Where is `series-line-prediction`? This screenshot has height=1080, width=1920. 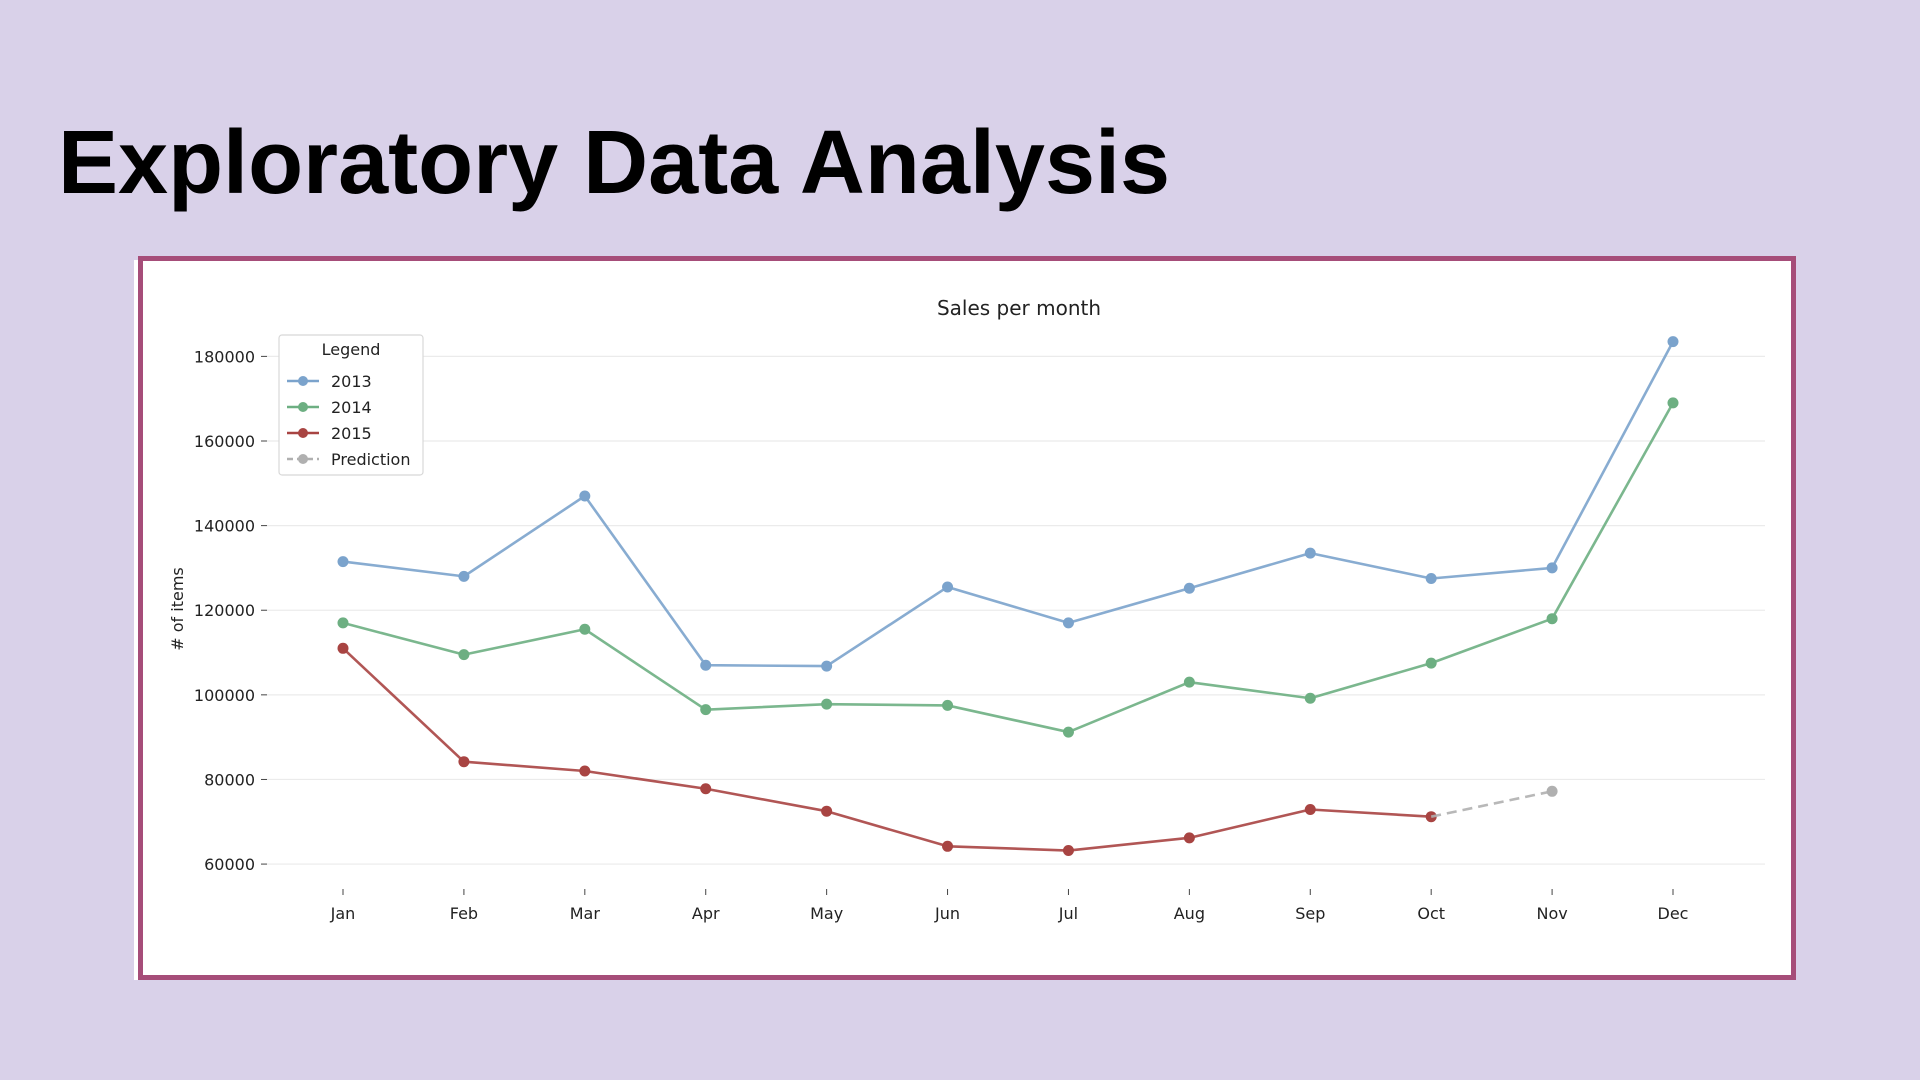 series-line-prediction is located at coordinates (1491, 804).